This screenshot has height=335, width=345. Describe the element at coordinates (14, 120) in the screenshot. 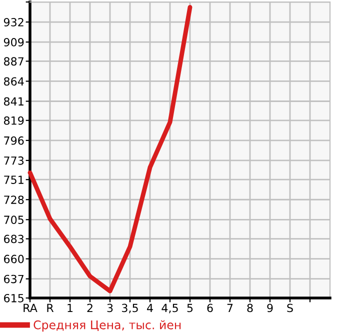

I see `y-tick-label: 819` at that location.